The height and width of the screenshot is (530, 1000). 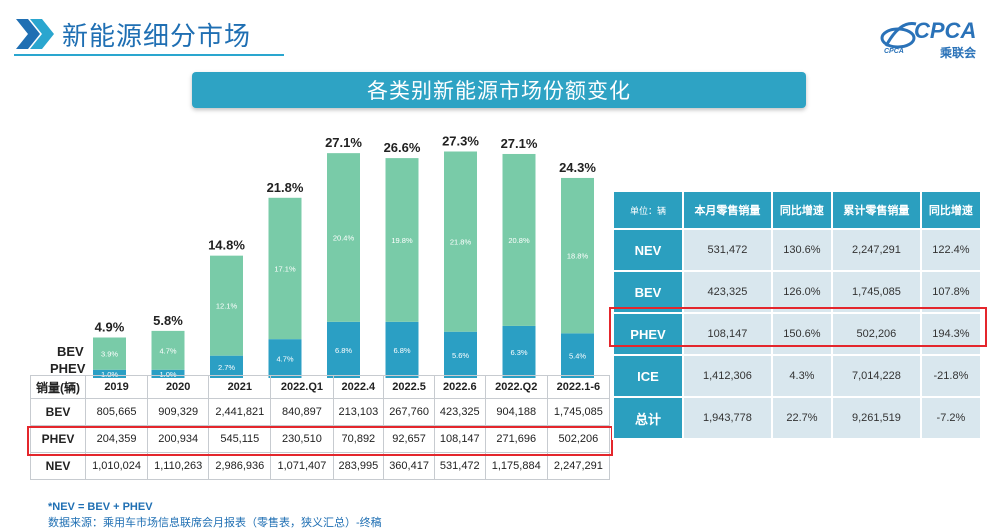 I want to click on sales-cell: 1,745,085, so click(x=578, y=412).